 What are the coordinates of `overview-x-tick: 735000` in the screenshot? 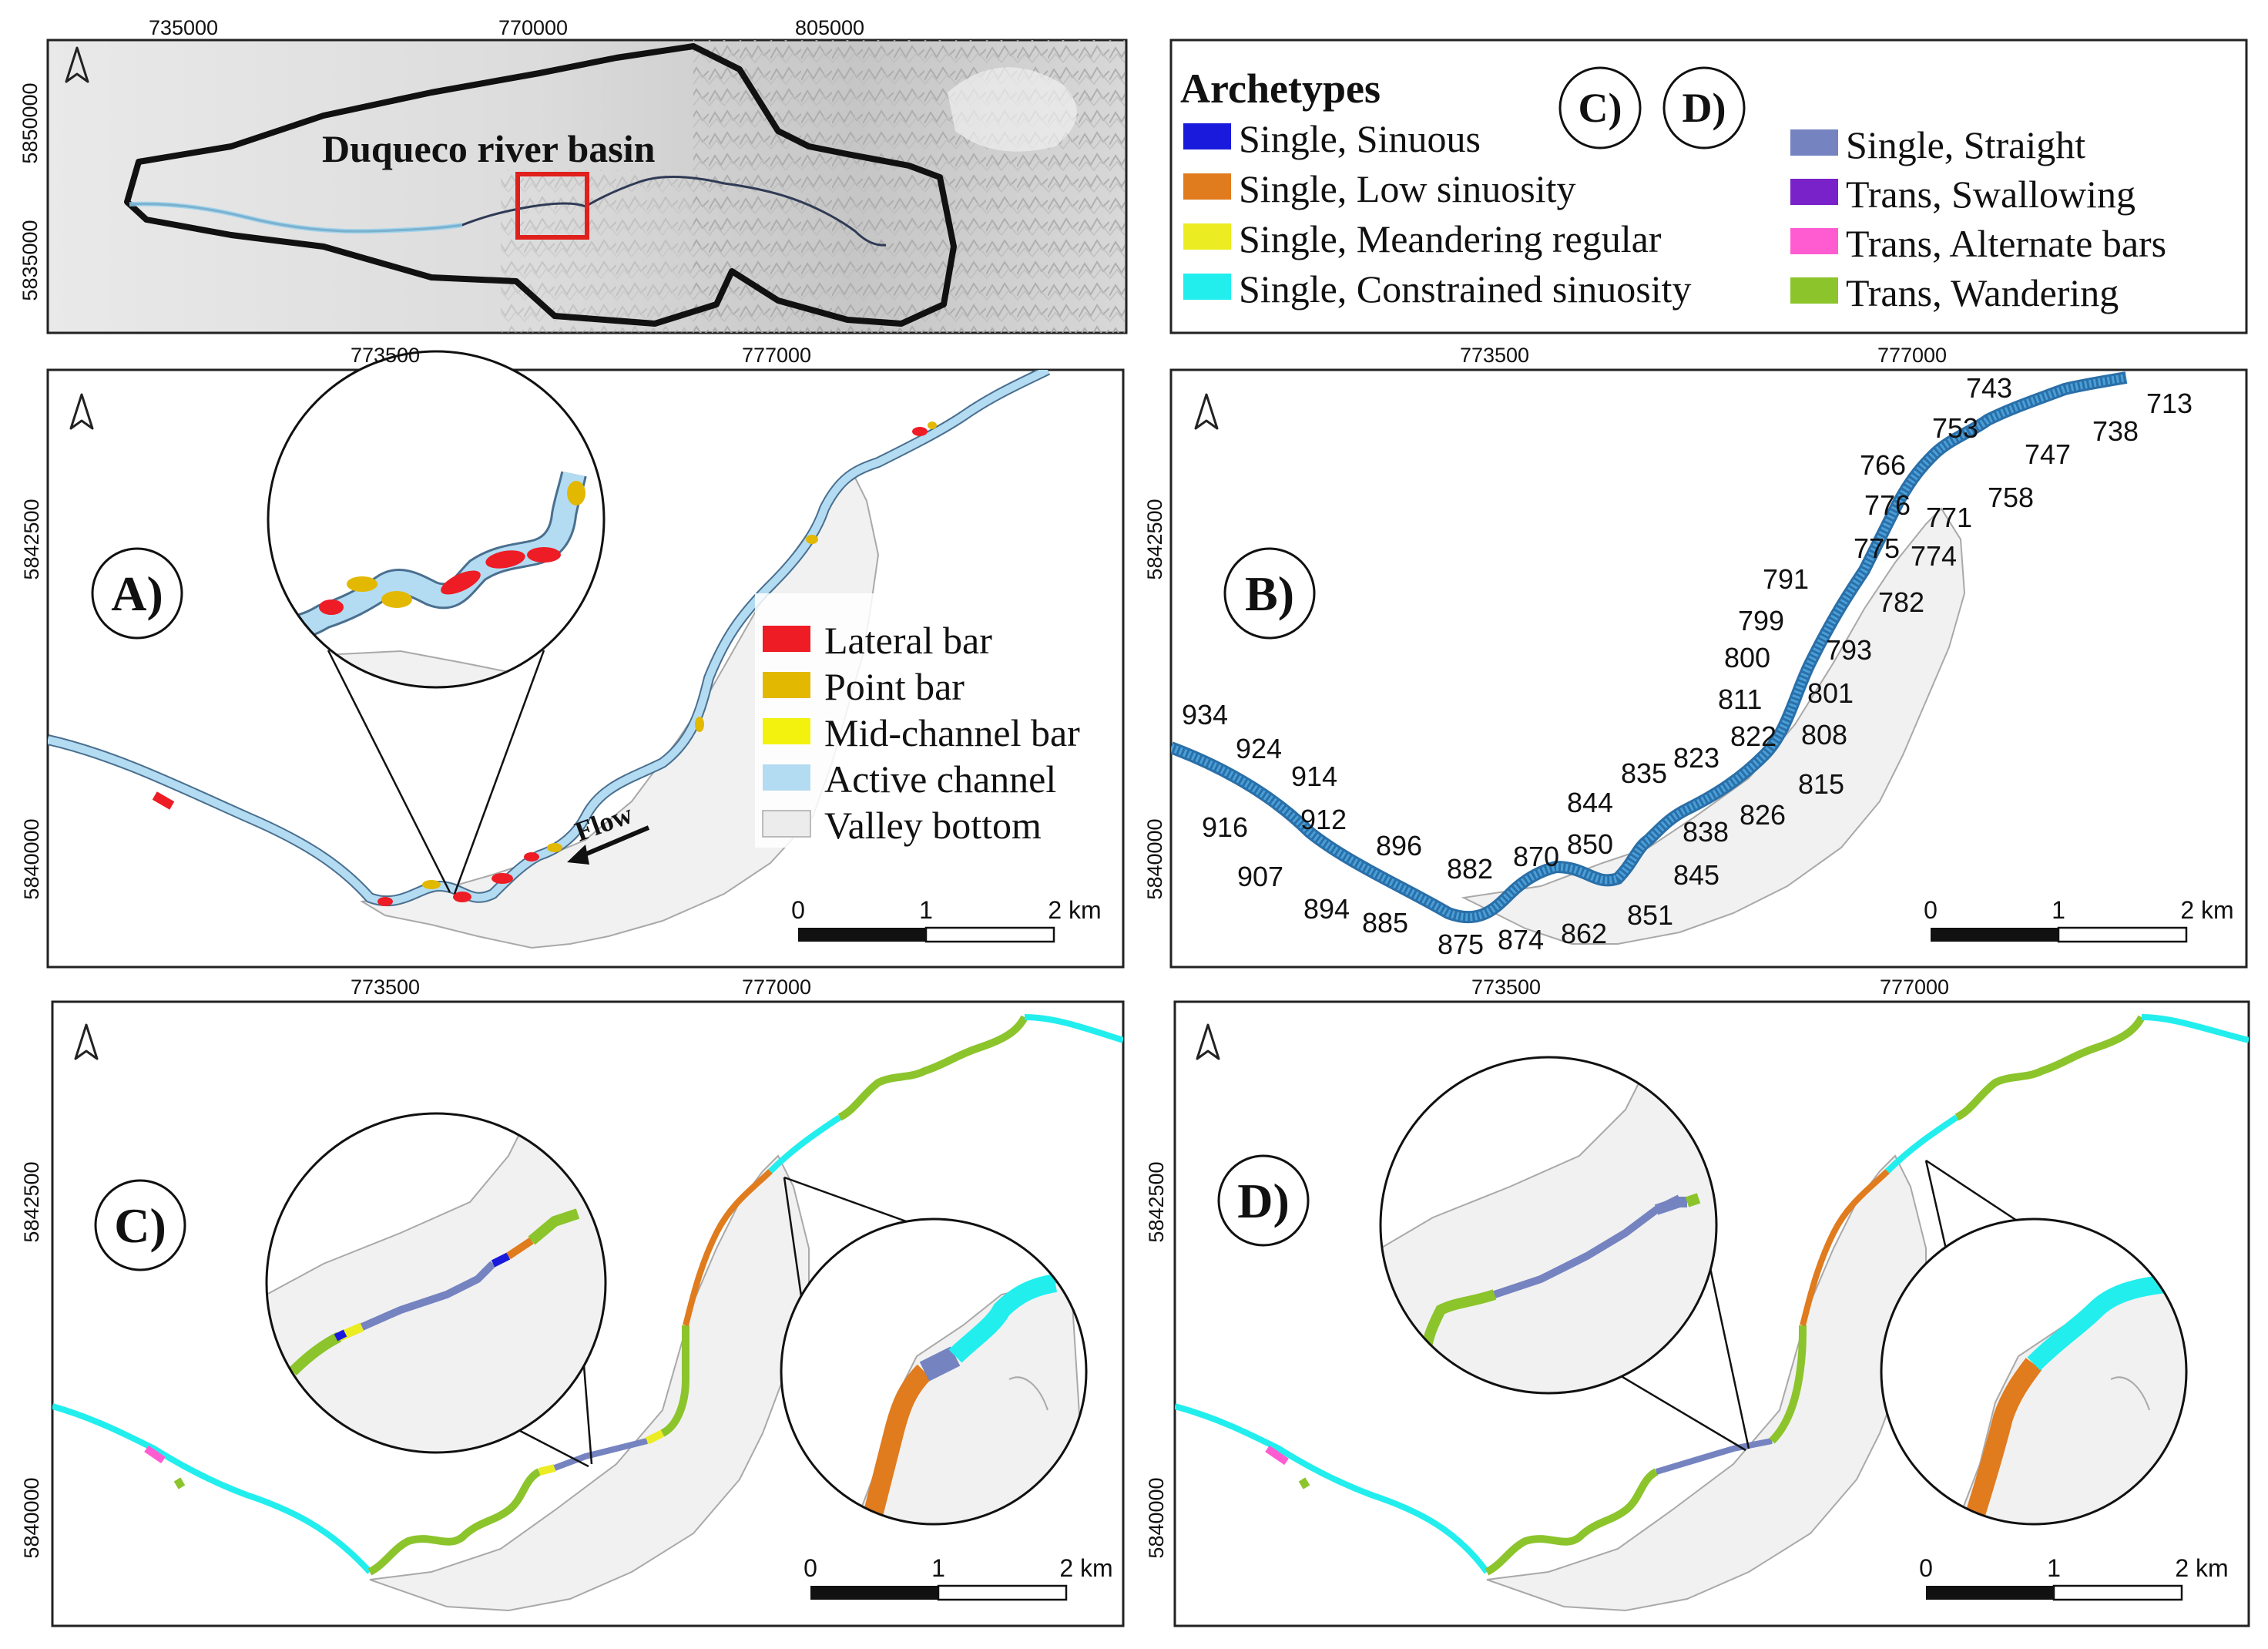 It's located at (183, 27).